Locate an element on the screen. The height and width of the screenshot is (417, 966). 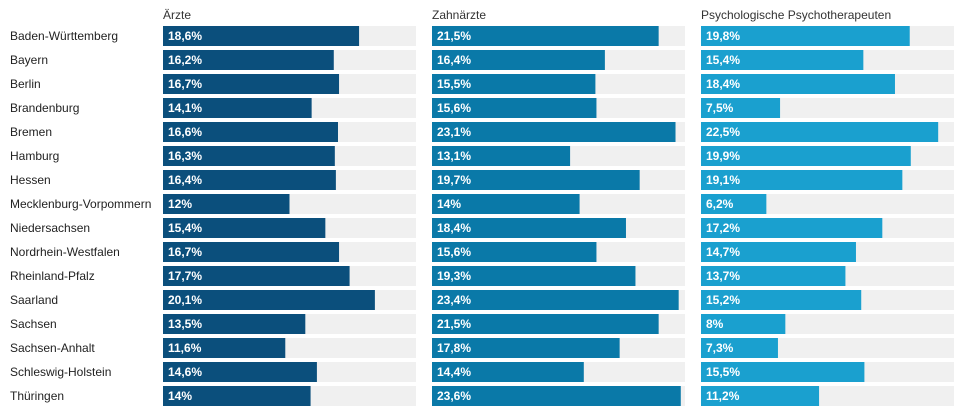
data-label-zahnaerzte-berlin: 15,5% is located at coordinates (454, 84).